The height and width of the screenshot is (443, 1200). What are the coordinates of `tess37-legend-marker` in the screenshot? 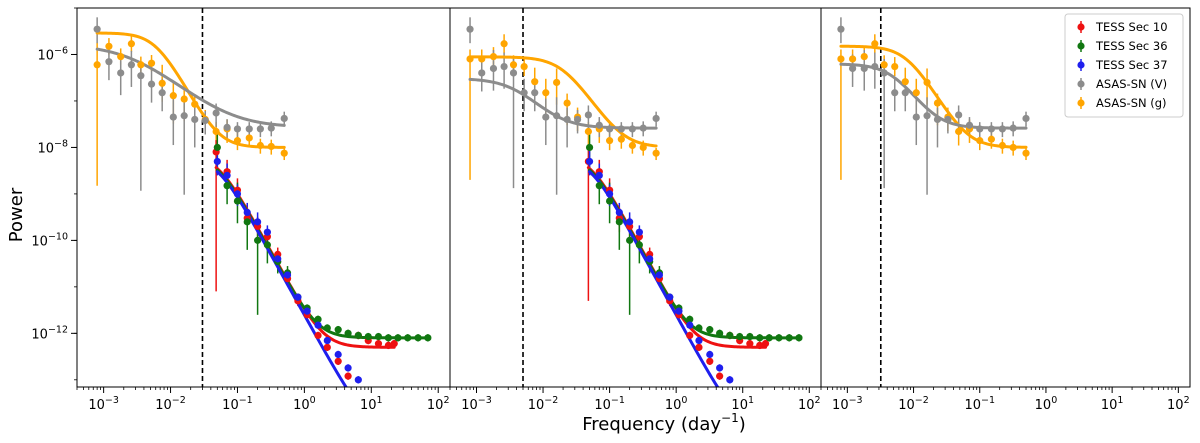 It's located at (1081, 65).